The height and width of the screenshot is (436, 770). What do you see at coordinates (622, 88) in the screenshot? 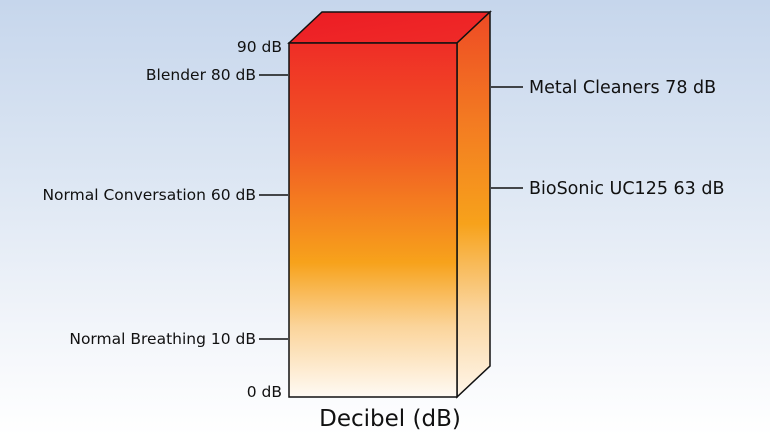
I see `marker-label: Metal Cleaners 78 dB` at bounding box center [622, 88].